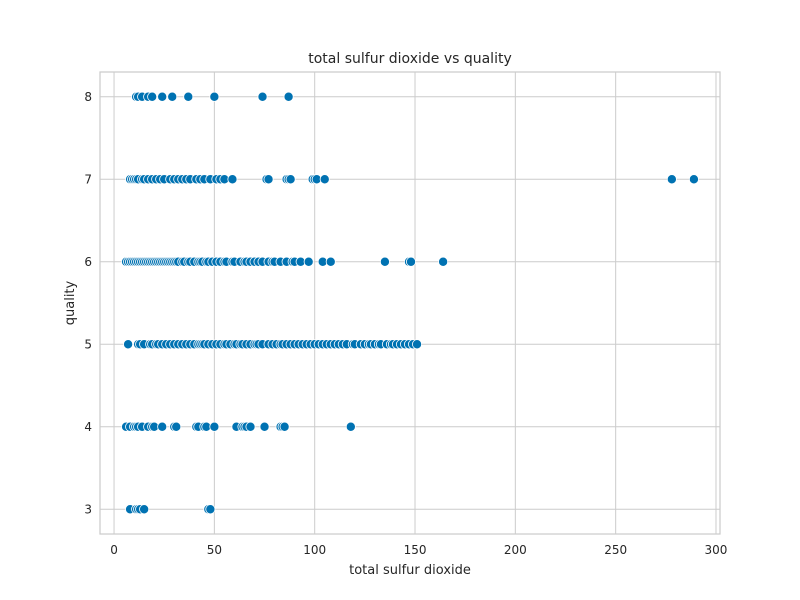 The width and height of the screenshot is (800, 600). What do you see at coordinates (214, 550) in the screenshot?
I see `x-tick-label: 50` at bounding box center [214, 550].